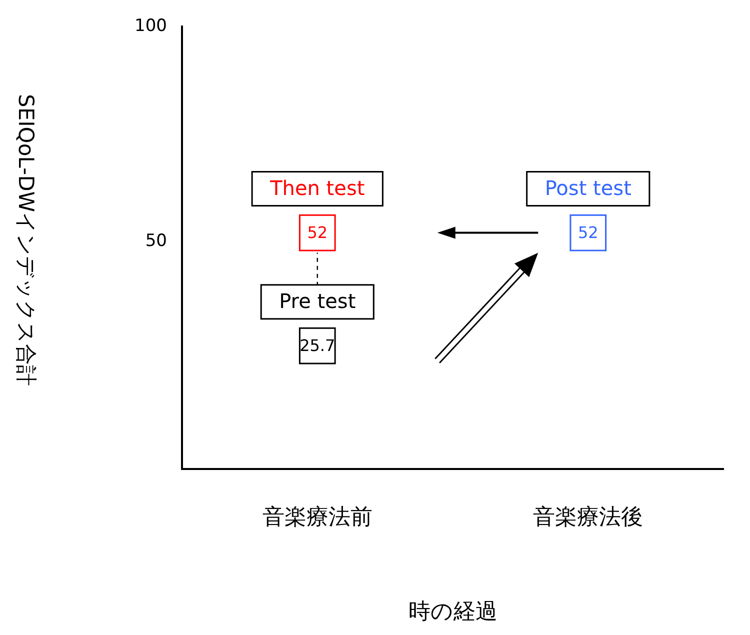 The height and width of the screenshot is (635, 750). Describe the element at coordinates (588, 188) in the screenshot. I see `series-label: Post test` at that location.